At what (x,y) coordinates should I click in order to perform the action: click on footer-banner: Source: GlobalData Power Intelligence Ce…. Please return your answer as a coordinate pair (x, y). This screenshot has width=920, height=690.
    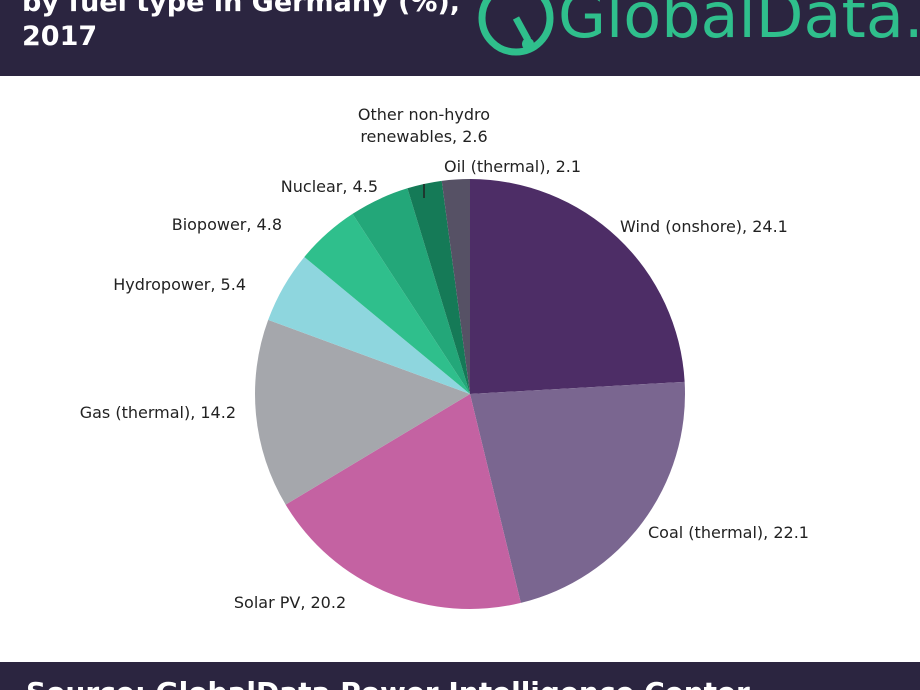
    Looking at the image, I should click on (460, 676).